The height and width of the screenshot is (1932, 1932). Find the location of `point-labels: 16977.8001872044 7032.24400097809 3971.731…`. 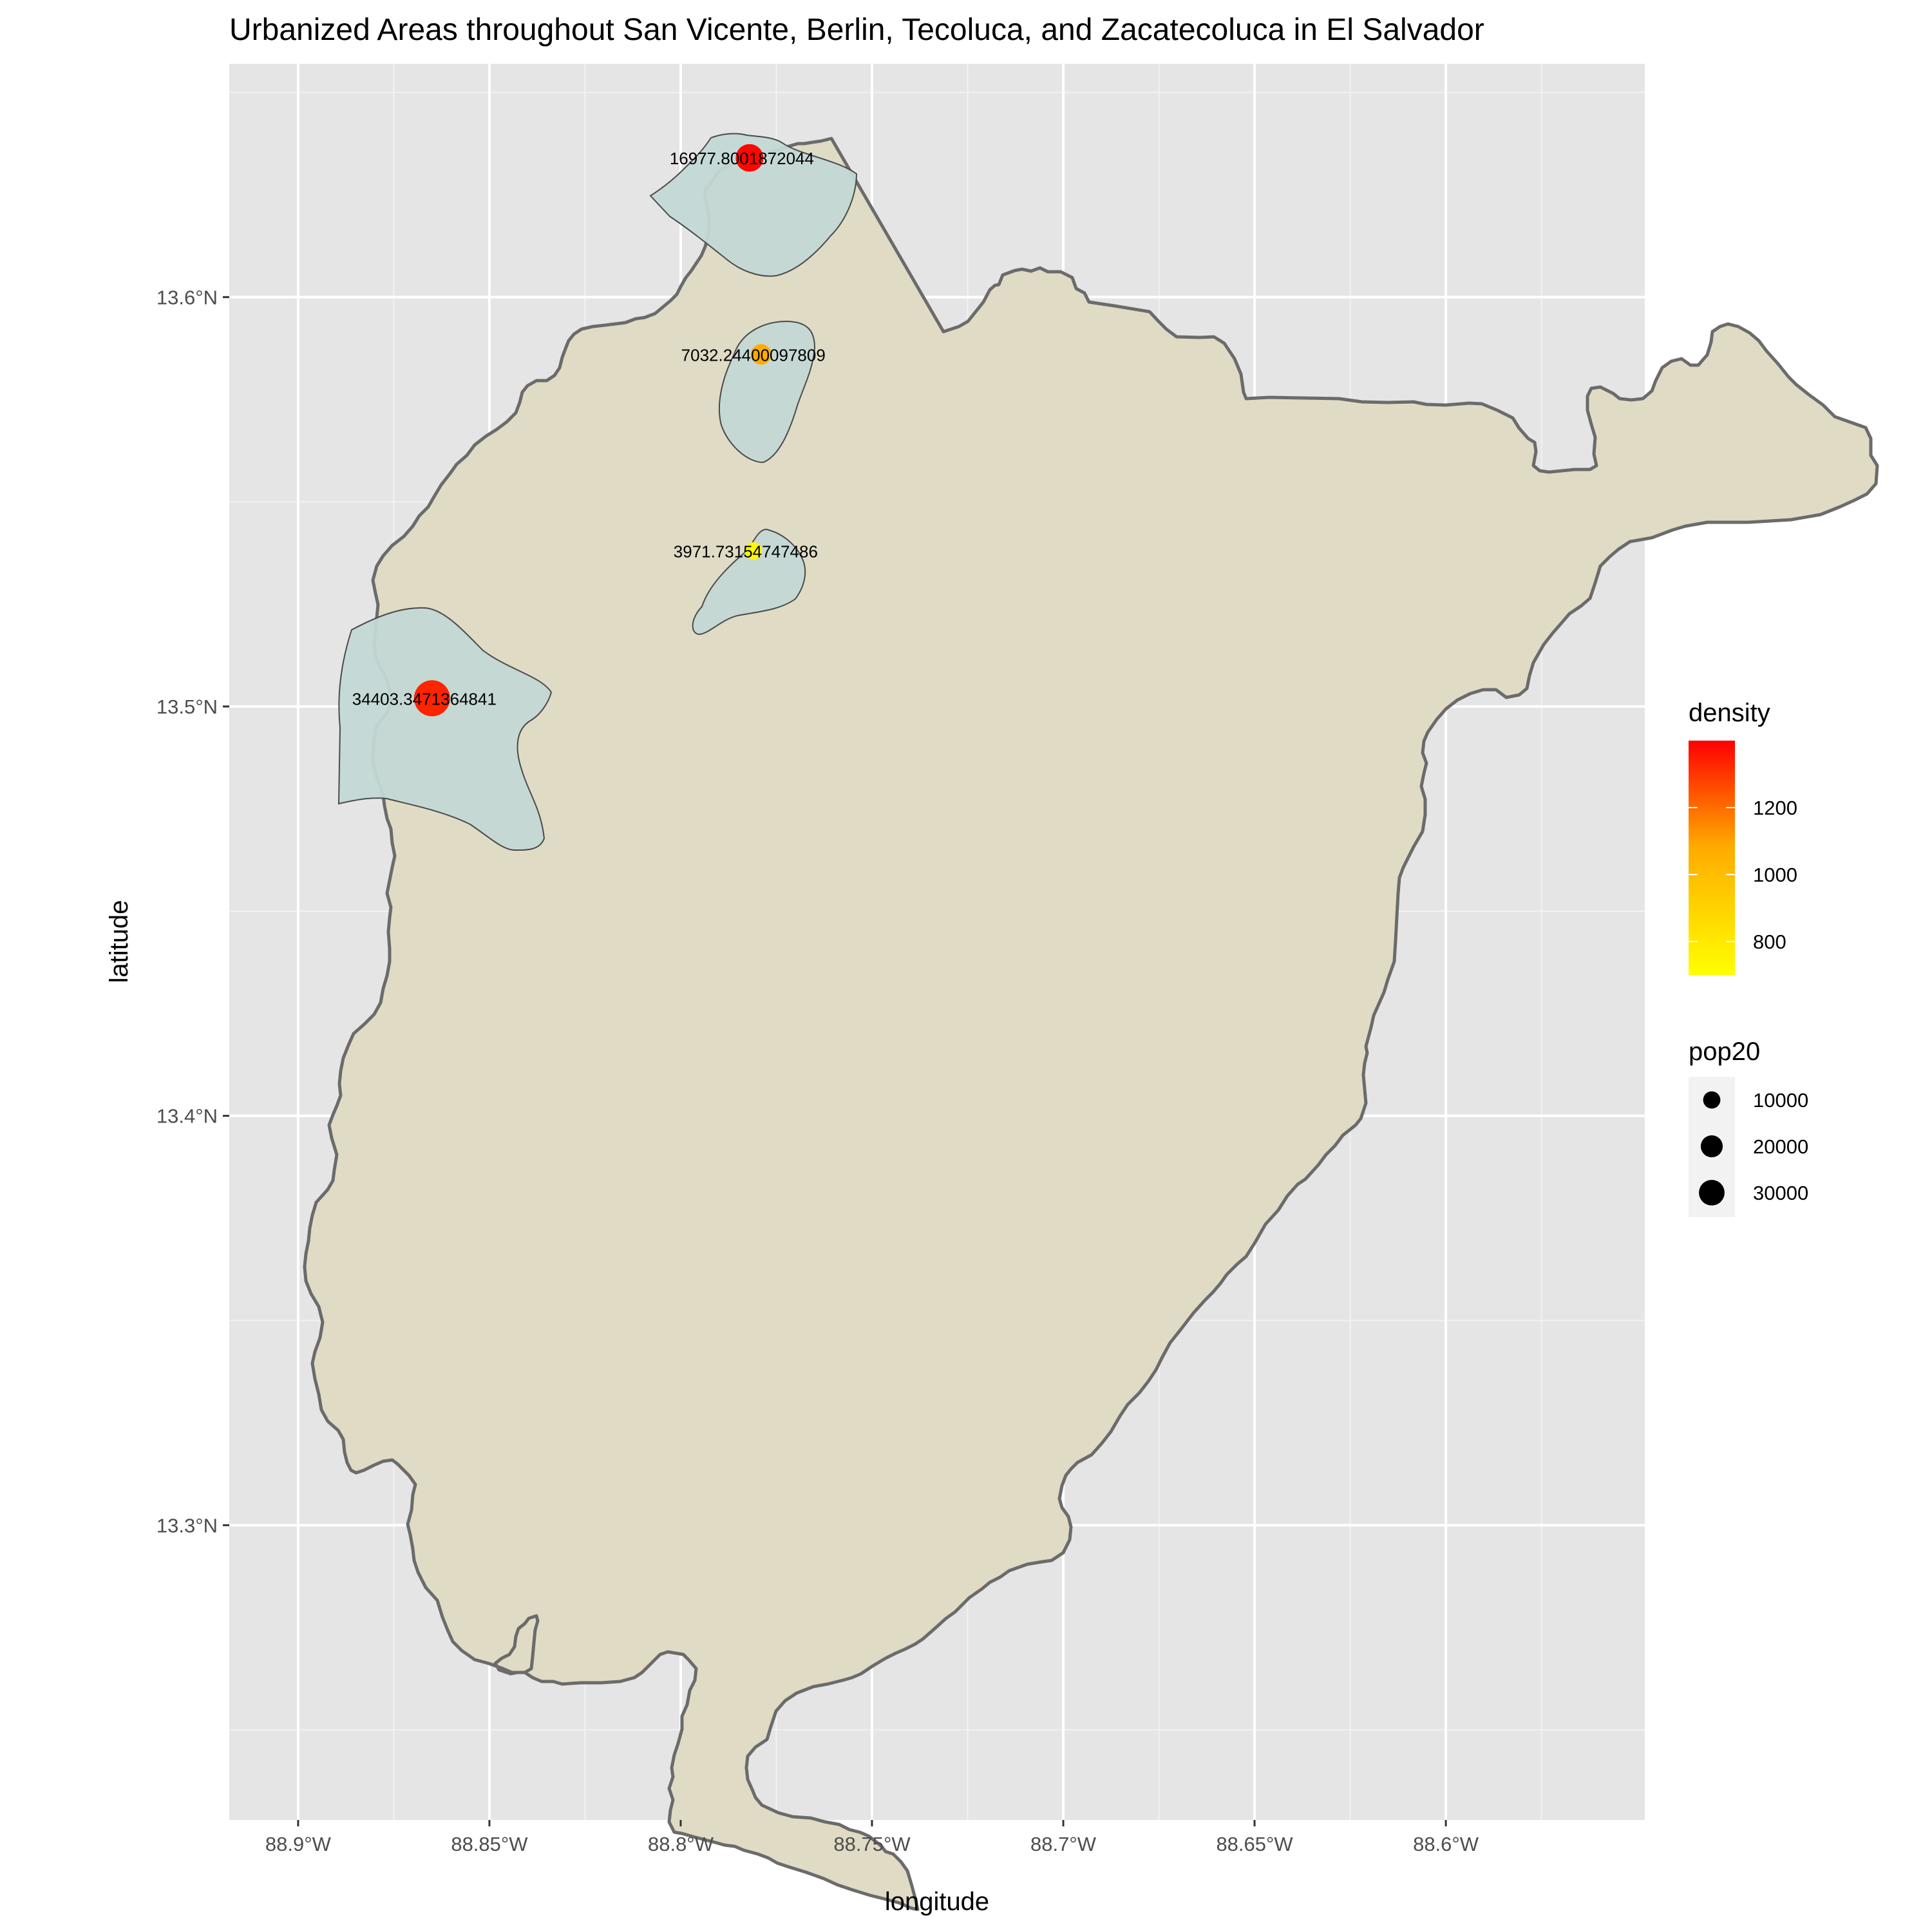

point-labels: 16977.8001872044 7032.24400097809 3971.731… is located at coordinates (589, 429).